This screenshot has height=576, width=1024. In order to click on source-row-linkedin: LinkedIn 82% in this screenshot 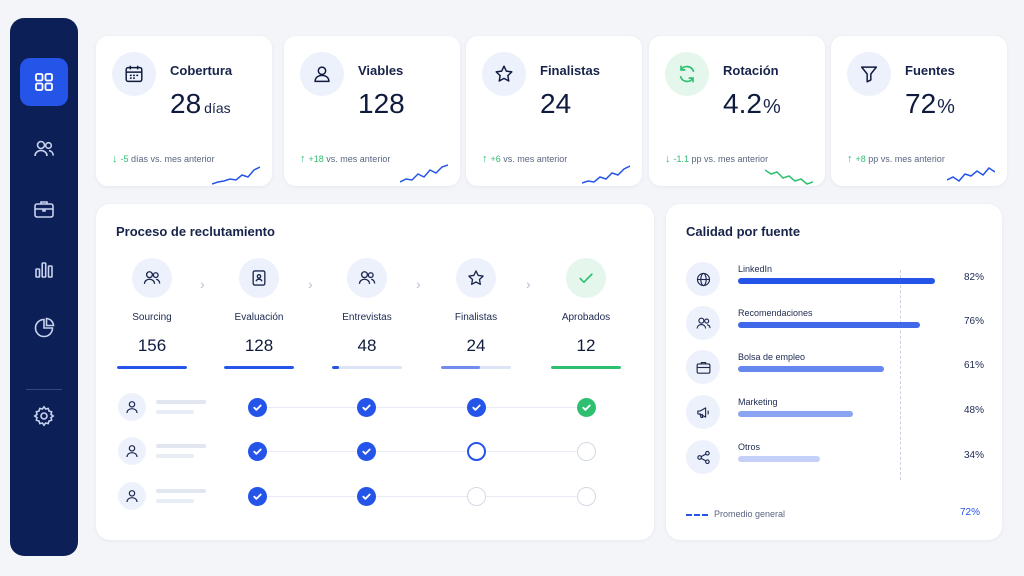, I will do `click(836, 278)`.